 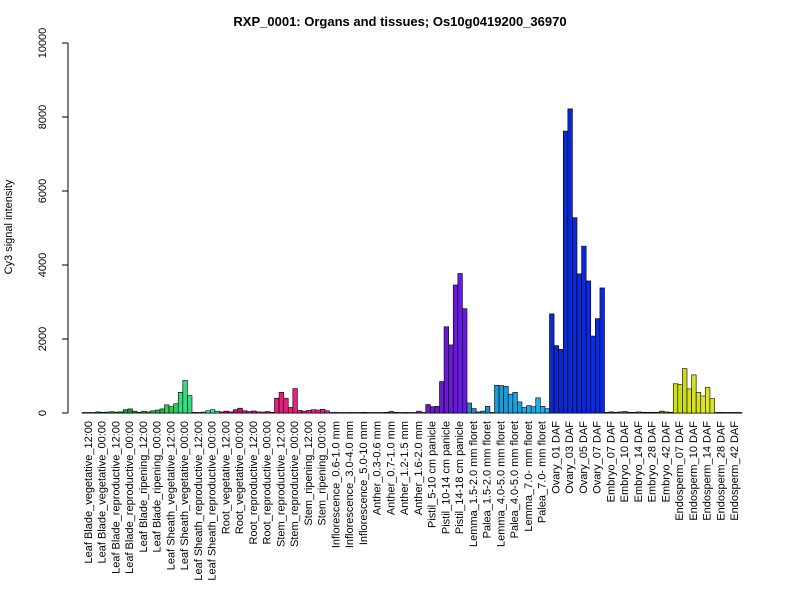 What do you see at coordinates (391, 468) in the screenshot?
I see `x-tick-label: Anther_0.7-1.0 mm` at bounding box center [391, 468].